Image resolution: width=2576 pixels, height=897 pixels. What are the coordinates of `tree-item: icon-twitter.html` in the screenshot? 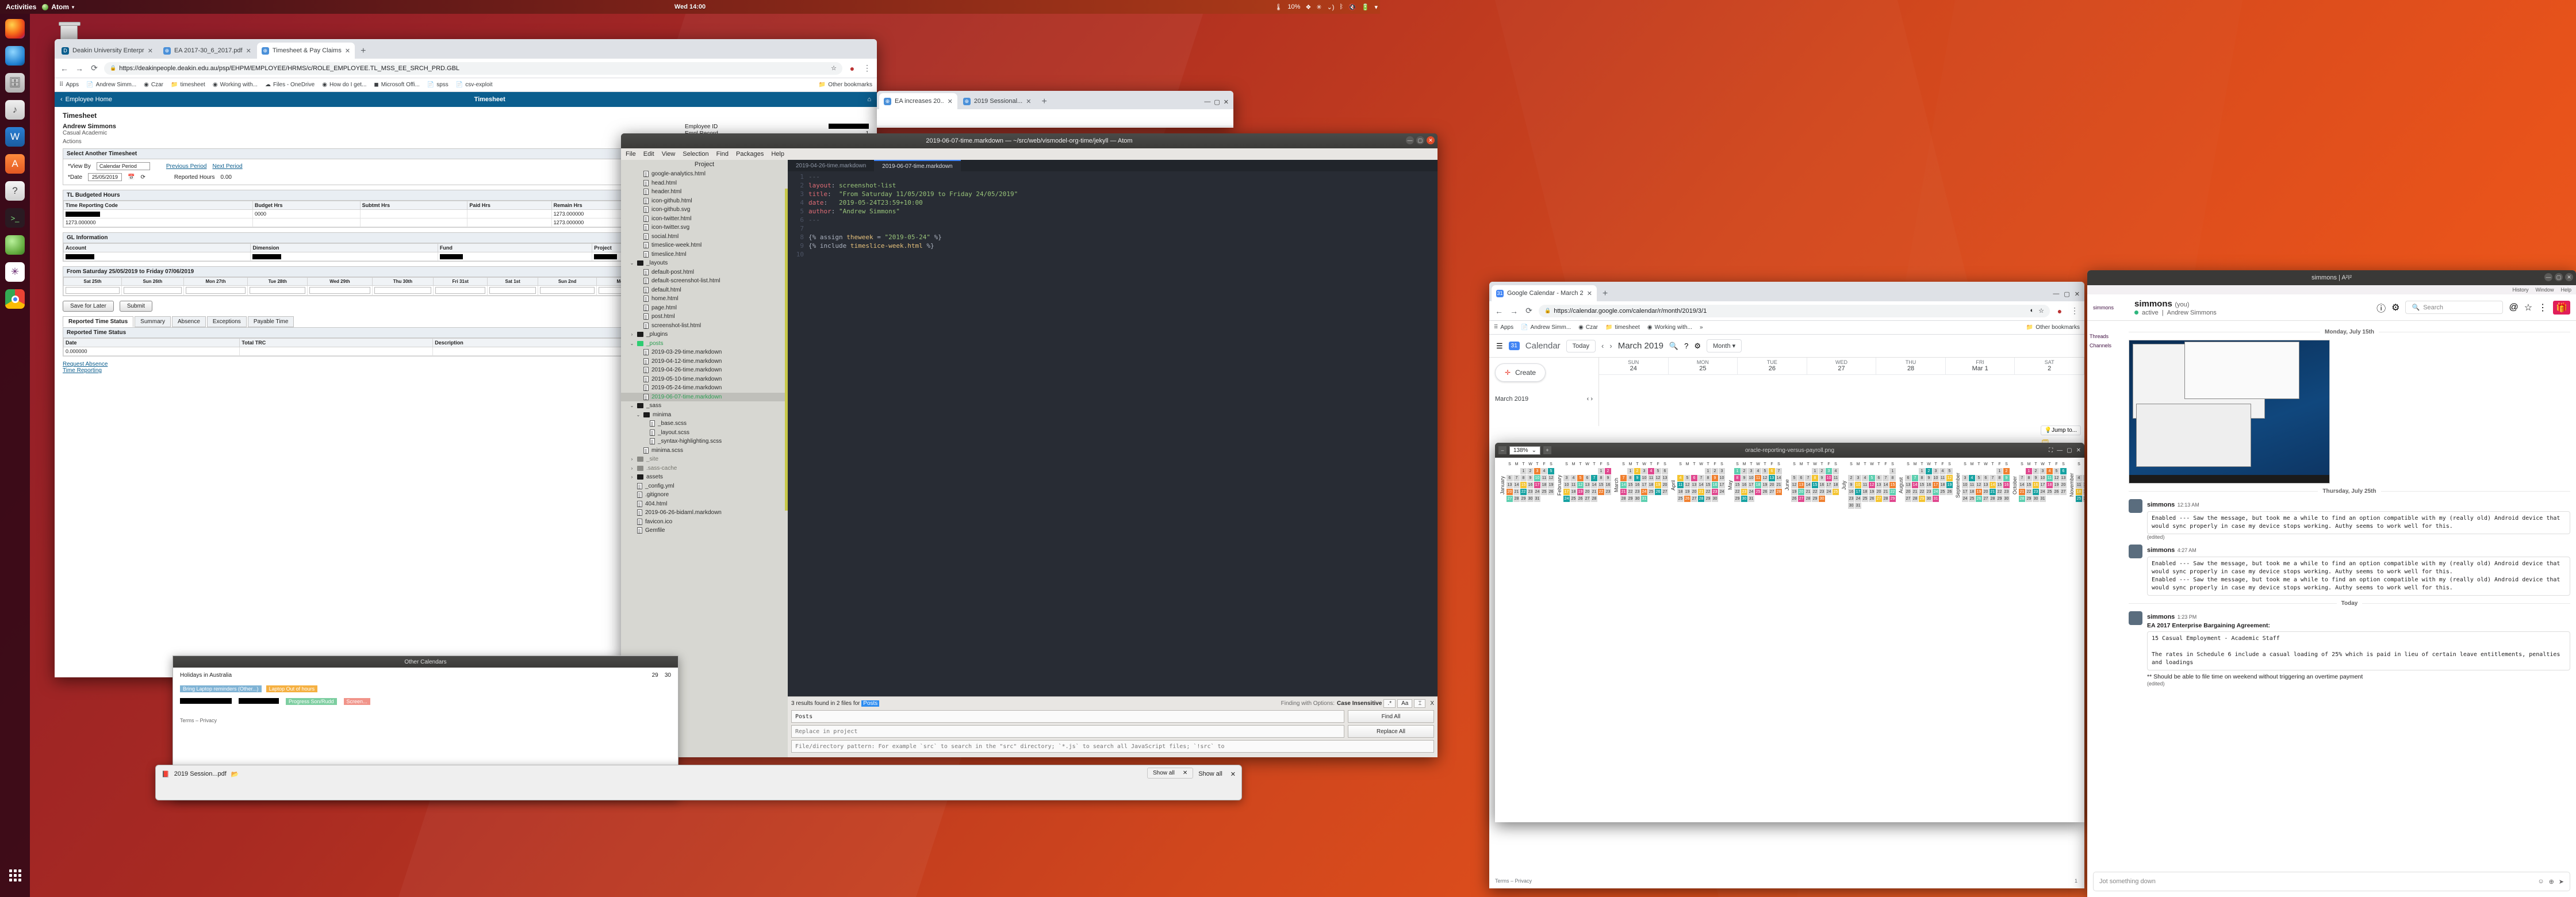 It's located at (704, 219).